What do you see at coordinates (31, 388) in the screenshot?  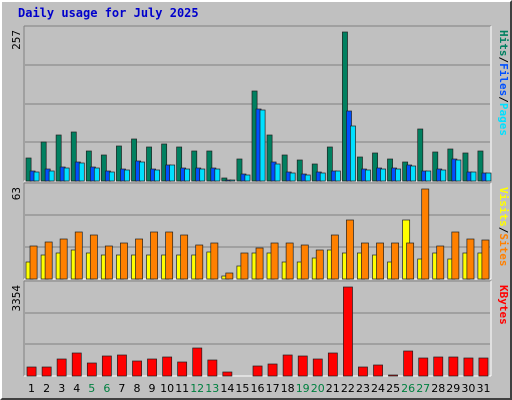 I see `day-label-1: 1` at bounding box center [31, 388].